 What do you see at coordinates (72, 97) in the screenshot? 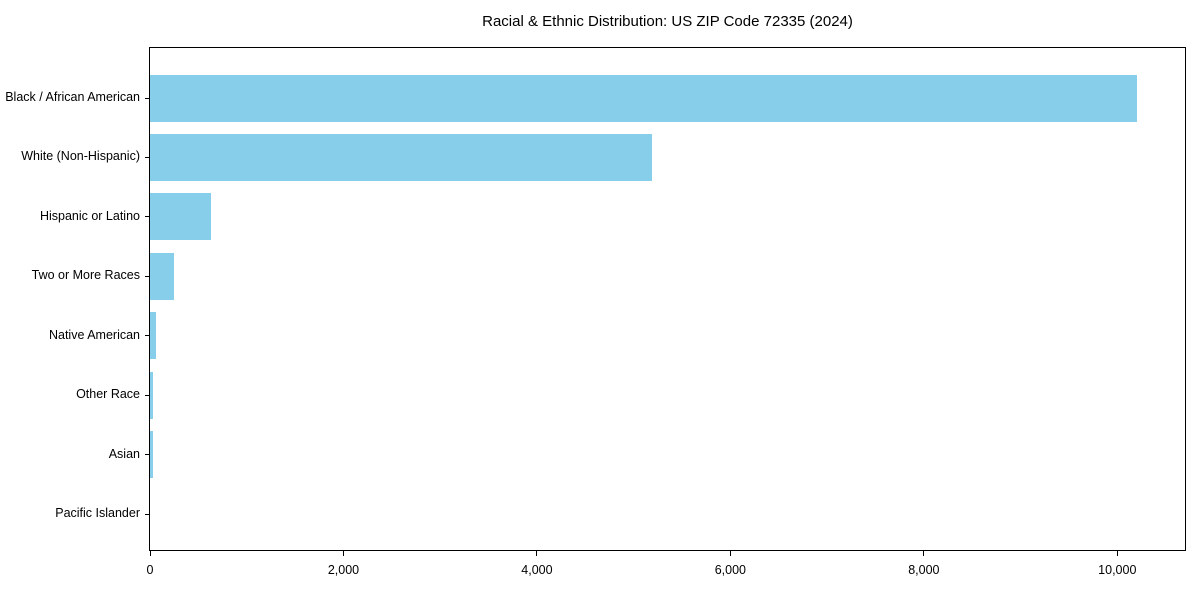
I see `y-tick-label: Black / African American` at bounding box center [72, 97].